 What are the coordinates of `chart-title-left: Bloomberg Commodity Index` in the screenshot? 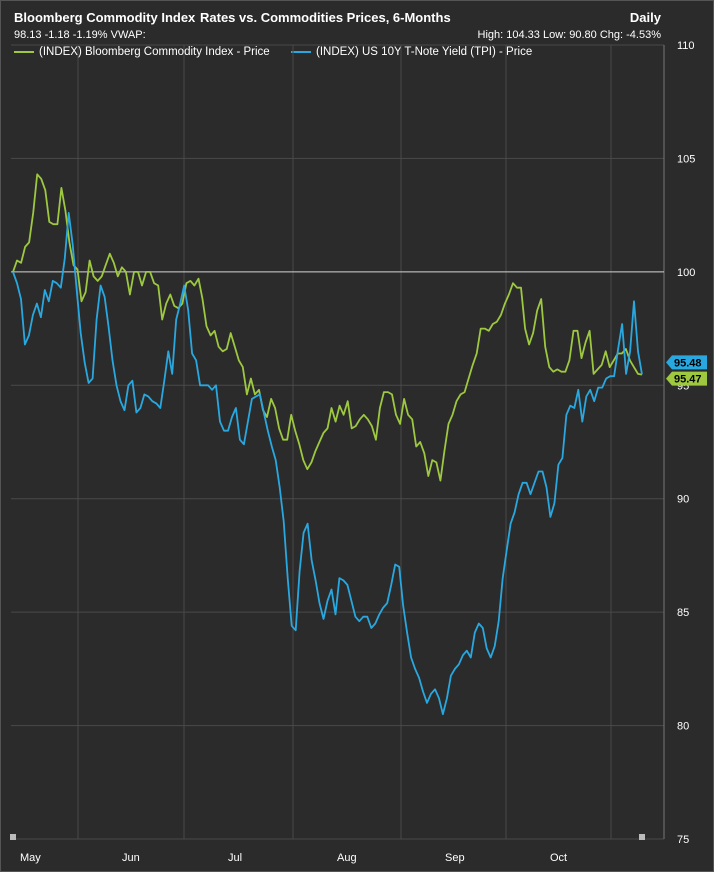 It's located at (105, 17).